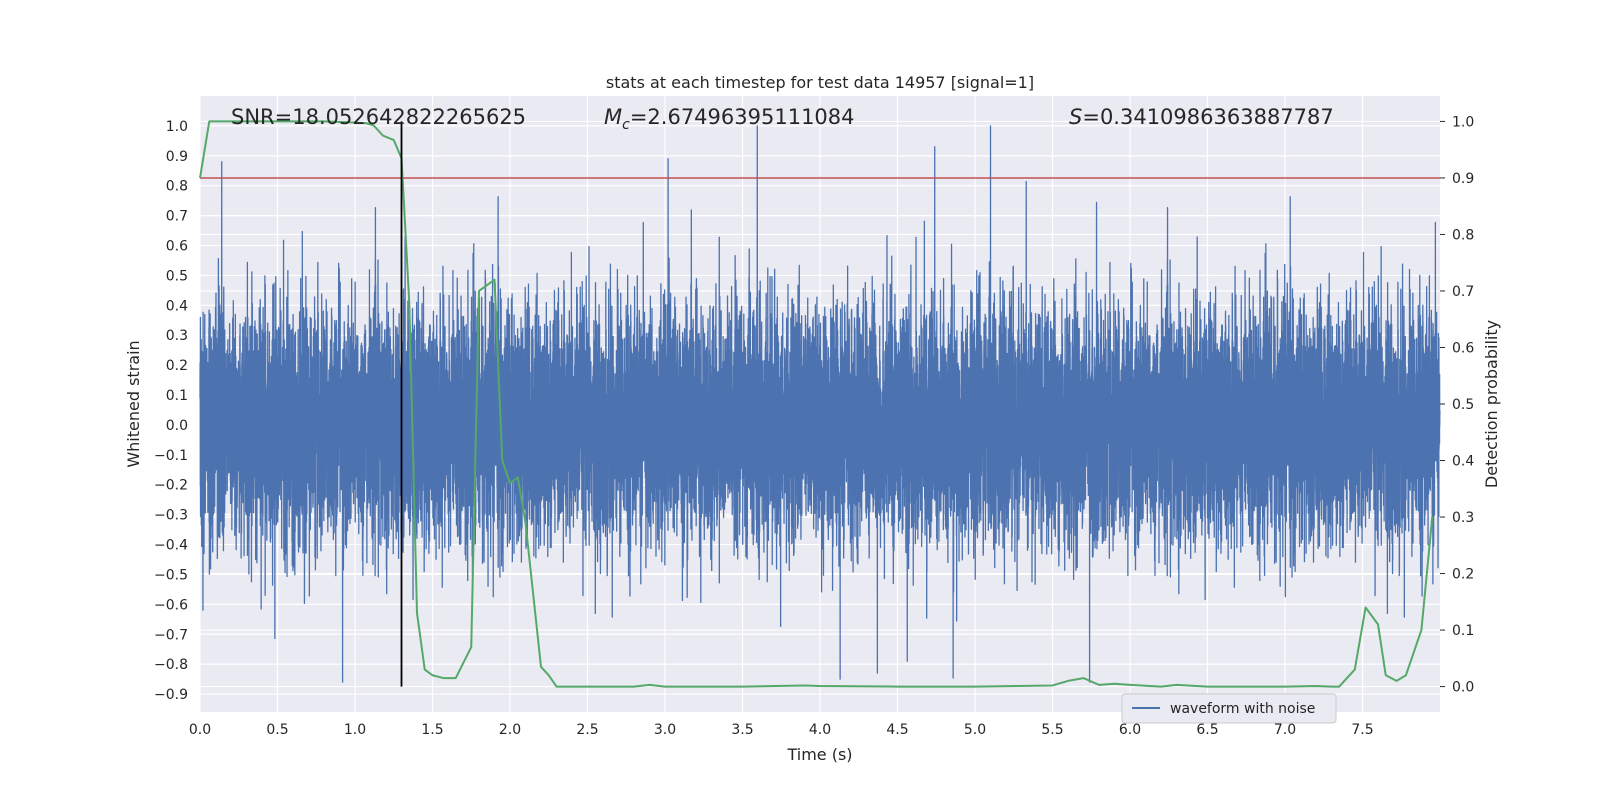  Describe the element at coordinates (613, 117) in the screenshot. I see `chirp-mass-symbol: M` at that location.